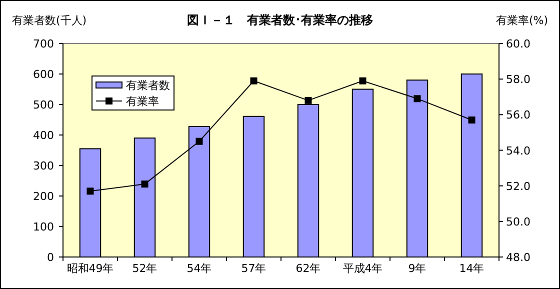  I want to click on y2-tick-label: 50.0, so click(518, 221).